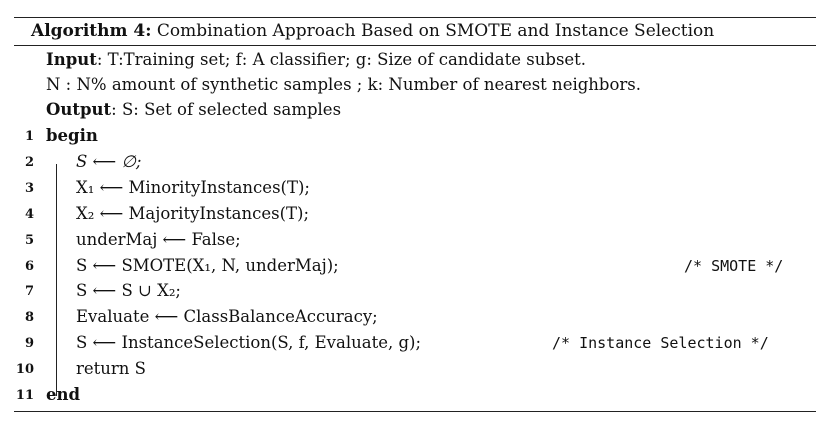 The height and width of the screenshot is (434, 834). What do you see at coordinates (227, 317) in the screenshot?
I see `code-line: Evaluate ⟵ ClassBalanceAccuracy;` at bounding box center [227, 317].